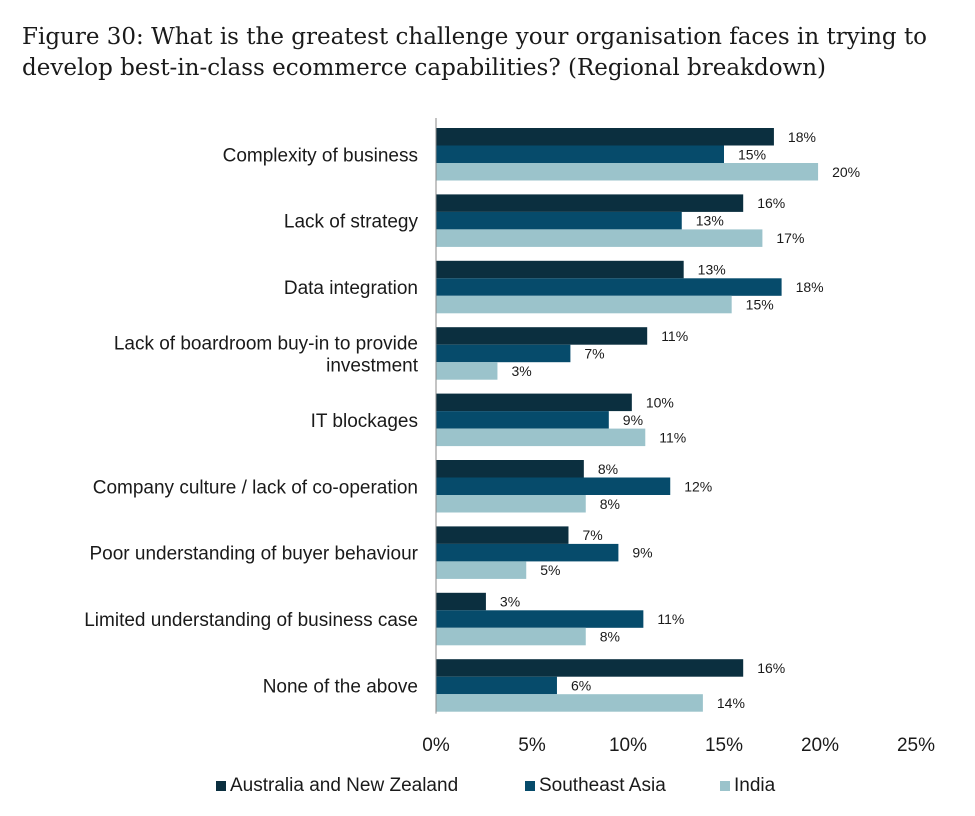 The image size is (975, 816). I want to click on category-label: Poor understanding of buyer behaviour, so click(253, 554).